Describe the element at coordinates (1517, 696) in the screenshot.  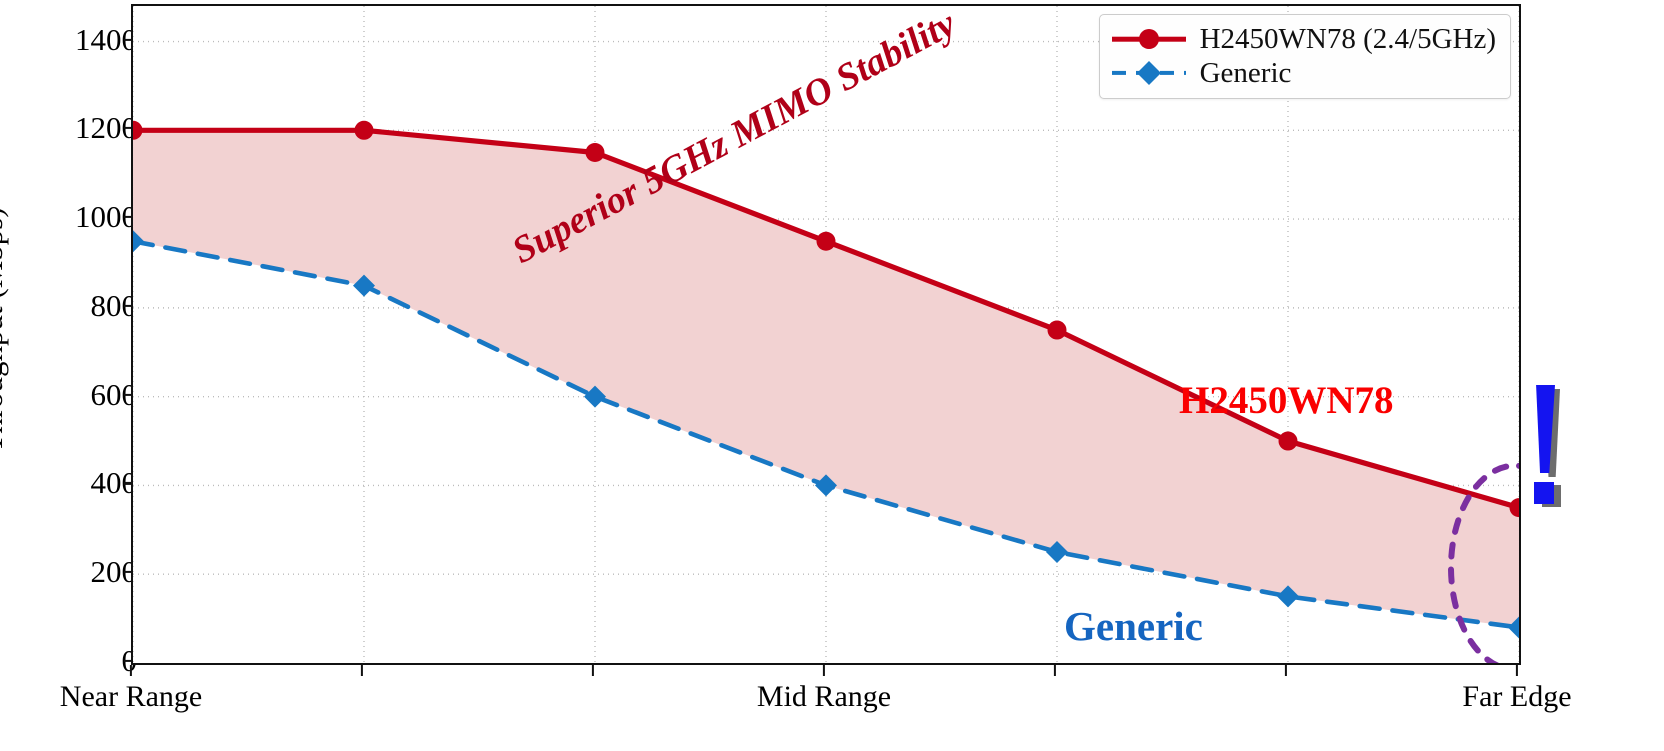
I see `x-axis-tick-label: Far Edge` at that location.